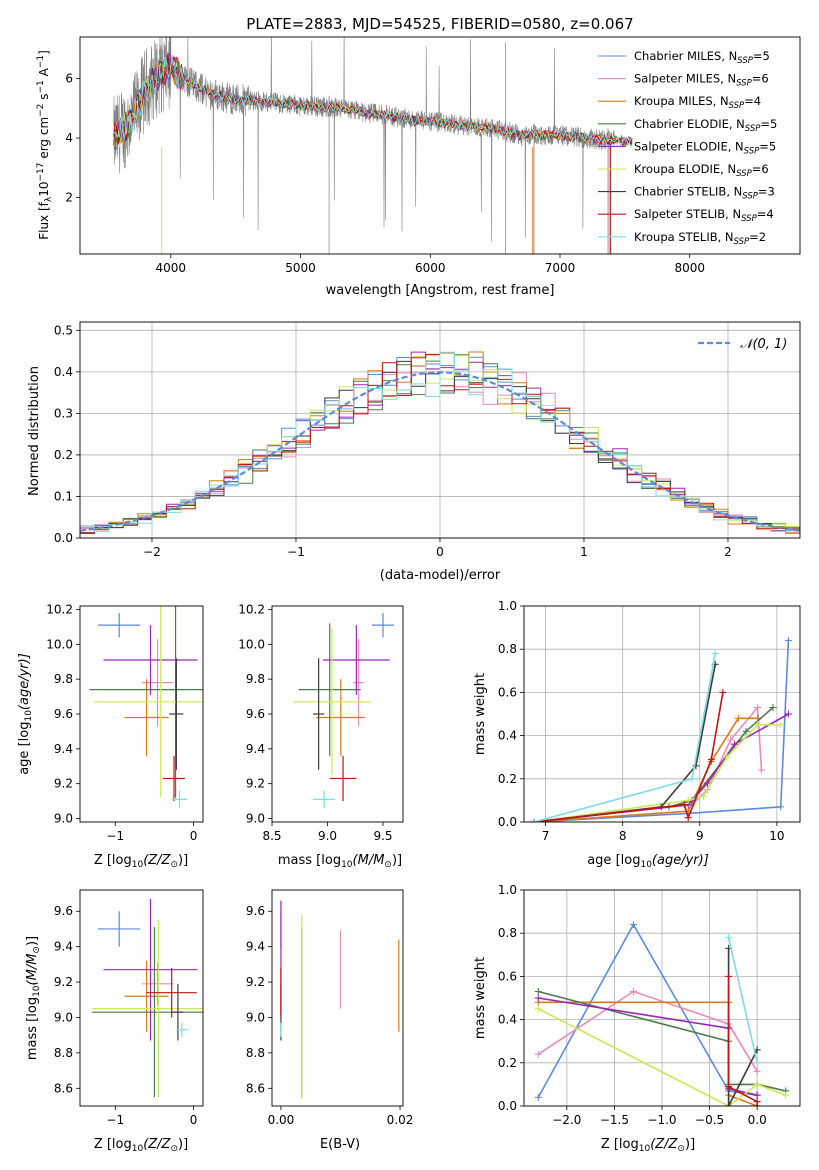 This screenshot has width=819, height=1170. I want to click on mass-vs-z-ylabel-end: )], so click(32, 941).